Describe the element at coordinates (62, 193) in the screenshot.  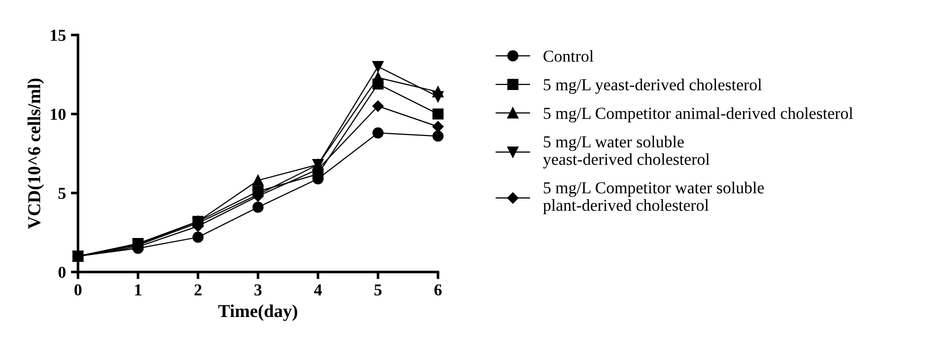
I see `y-tick-label: 5` at that location.